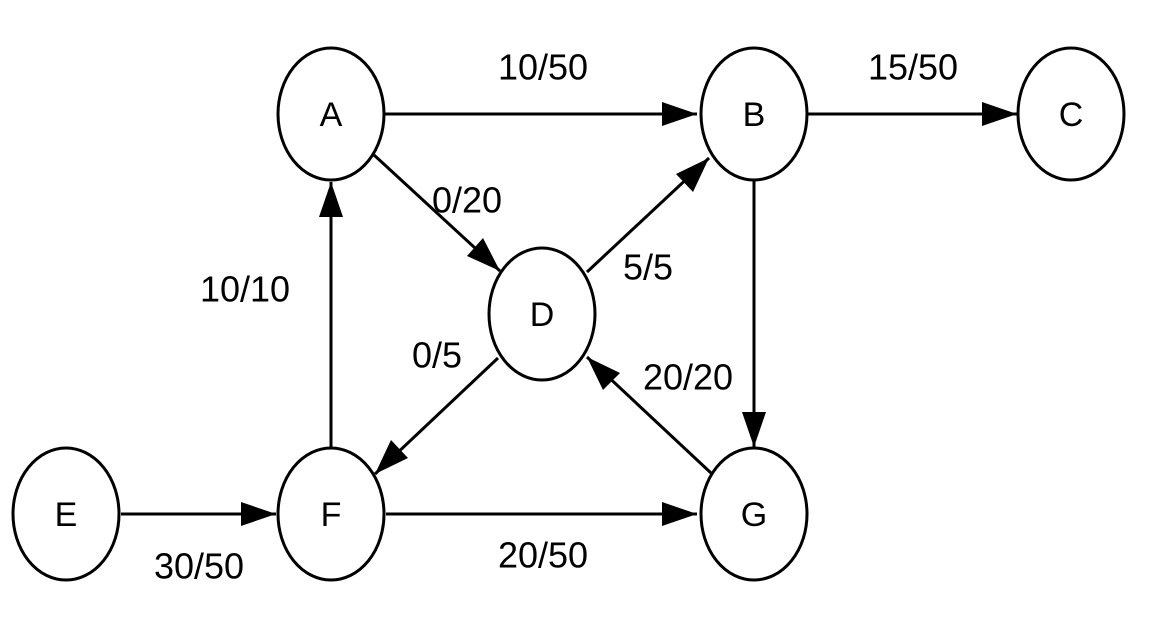 This screenshot has width=1172, height=625. I want to click on node-a: A, so click(331, 114).